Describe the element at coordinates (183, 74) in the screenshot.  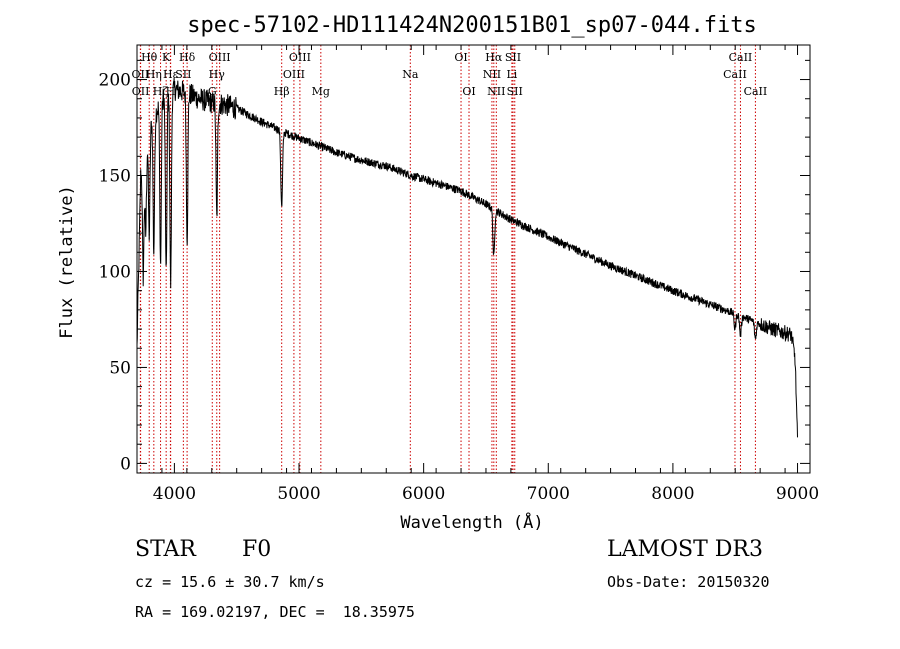
I see `line-label-9: SII` at that location.